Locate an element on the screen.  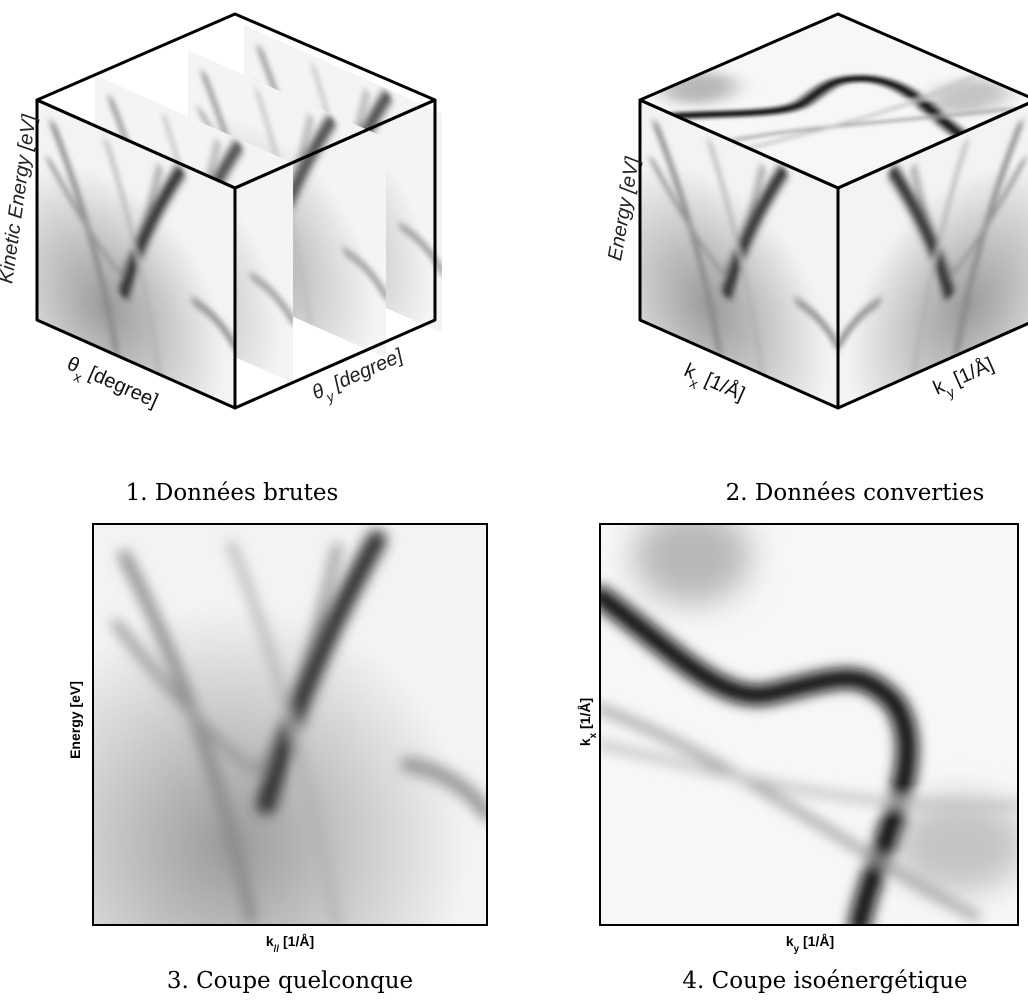
label-part: y is located at coordinates (797, 949).